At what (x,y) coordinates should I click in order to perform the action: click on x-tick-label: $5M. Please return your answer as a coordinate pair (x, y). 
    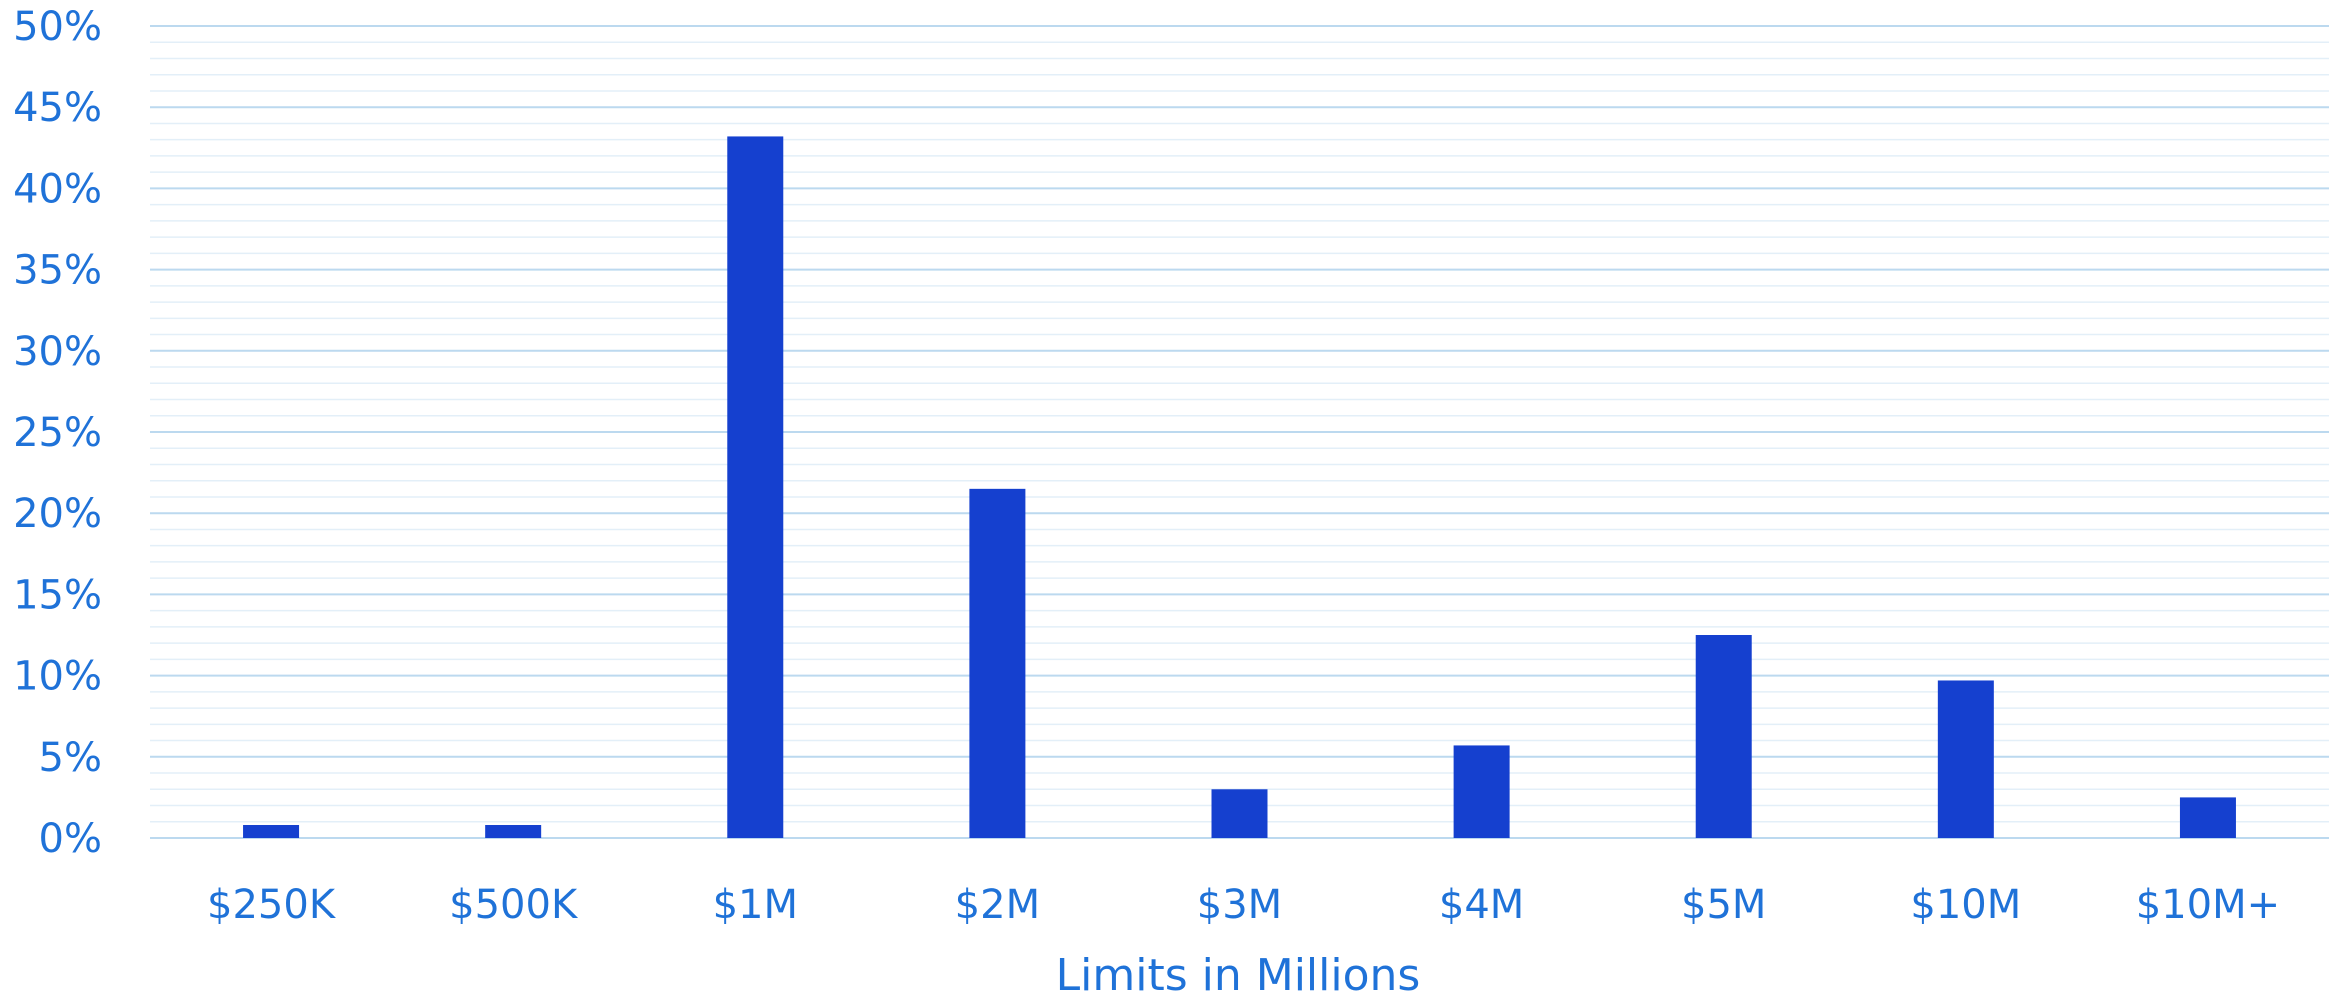
    Looking at the image, I should click on (1723, 905).